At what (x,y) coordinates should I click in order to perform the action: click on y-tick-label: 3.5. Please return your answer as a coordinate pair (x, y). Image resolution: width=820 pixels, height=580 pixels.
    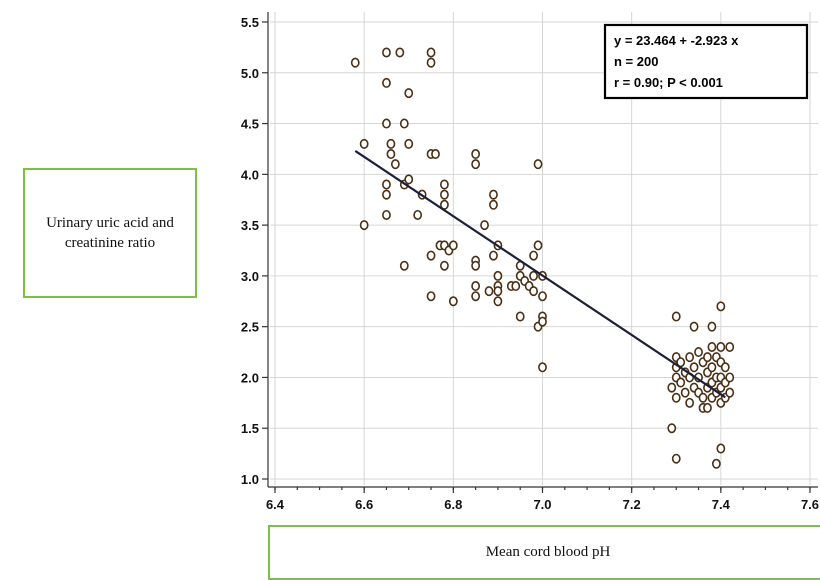
    Looking at the image, I should click on (250, 225).